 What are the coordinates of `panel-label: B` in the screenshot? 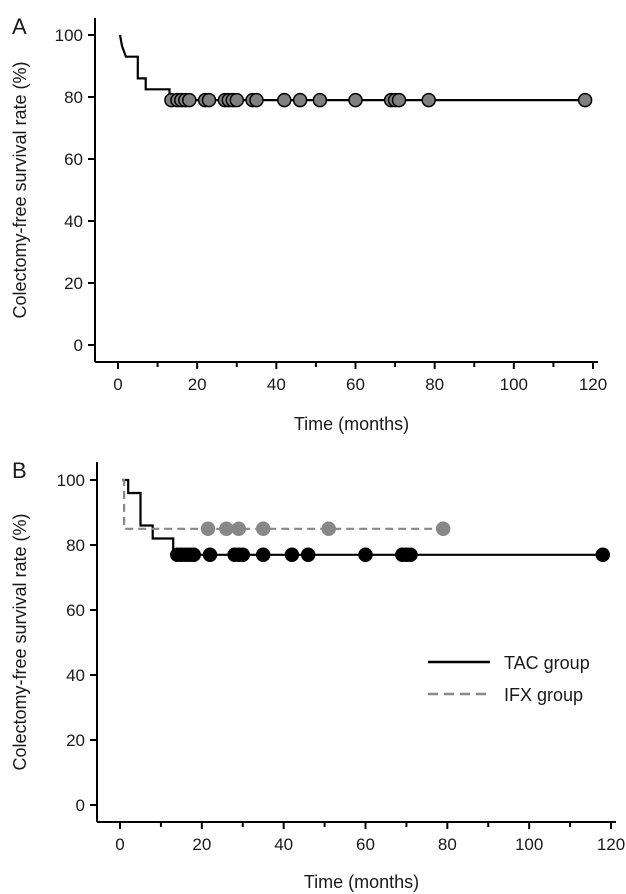 It's located at (19, 470).